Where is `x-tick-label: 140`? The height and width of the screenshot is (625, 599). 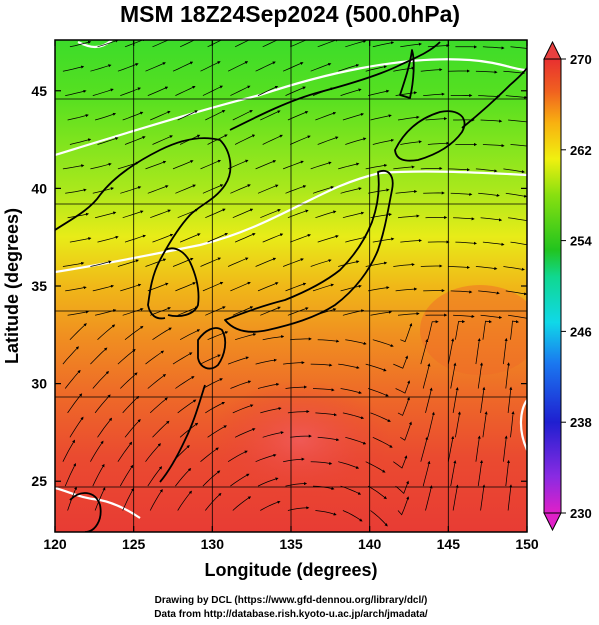 x-tick-label: 140 is located at coordinates (370, 544).